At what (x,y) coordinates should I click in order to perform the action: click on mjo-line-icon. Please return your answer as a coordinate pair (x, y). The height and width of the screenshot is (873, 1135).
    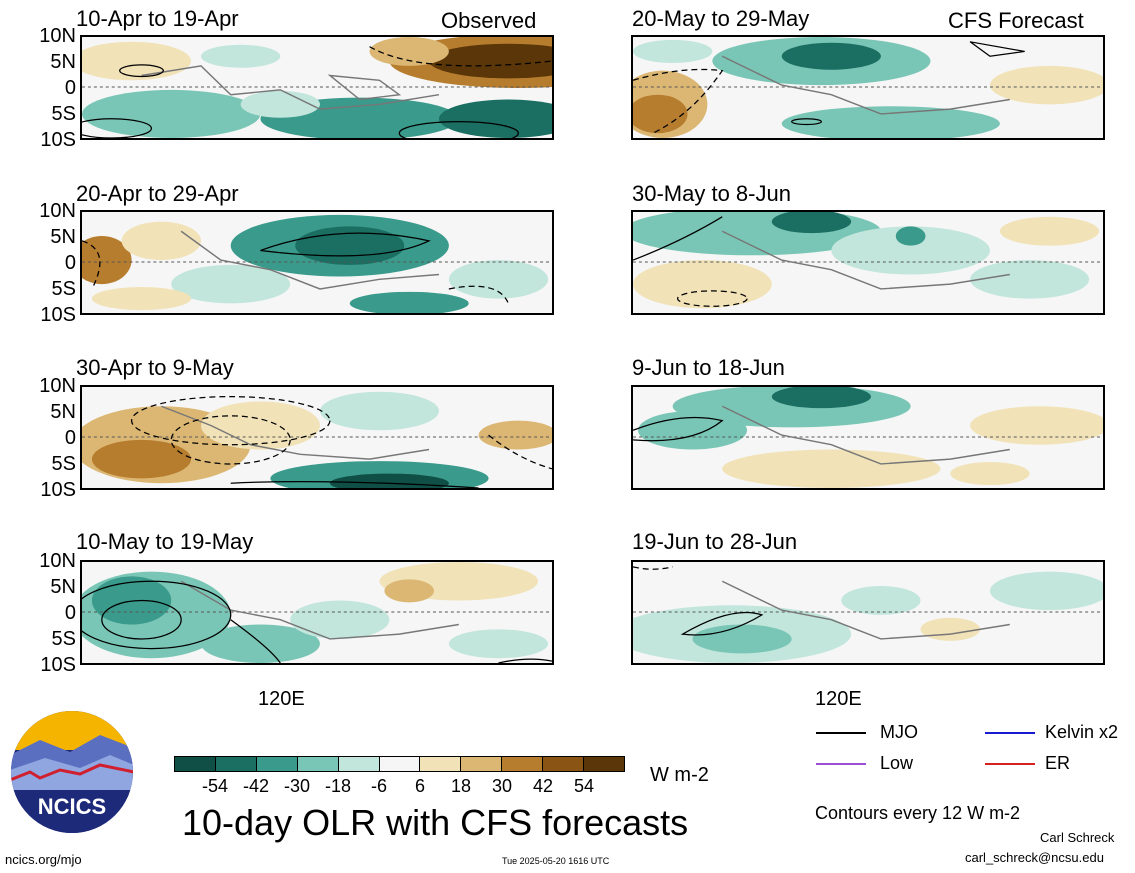
    Looking at the image, I should click on (841, 733).